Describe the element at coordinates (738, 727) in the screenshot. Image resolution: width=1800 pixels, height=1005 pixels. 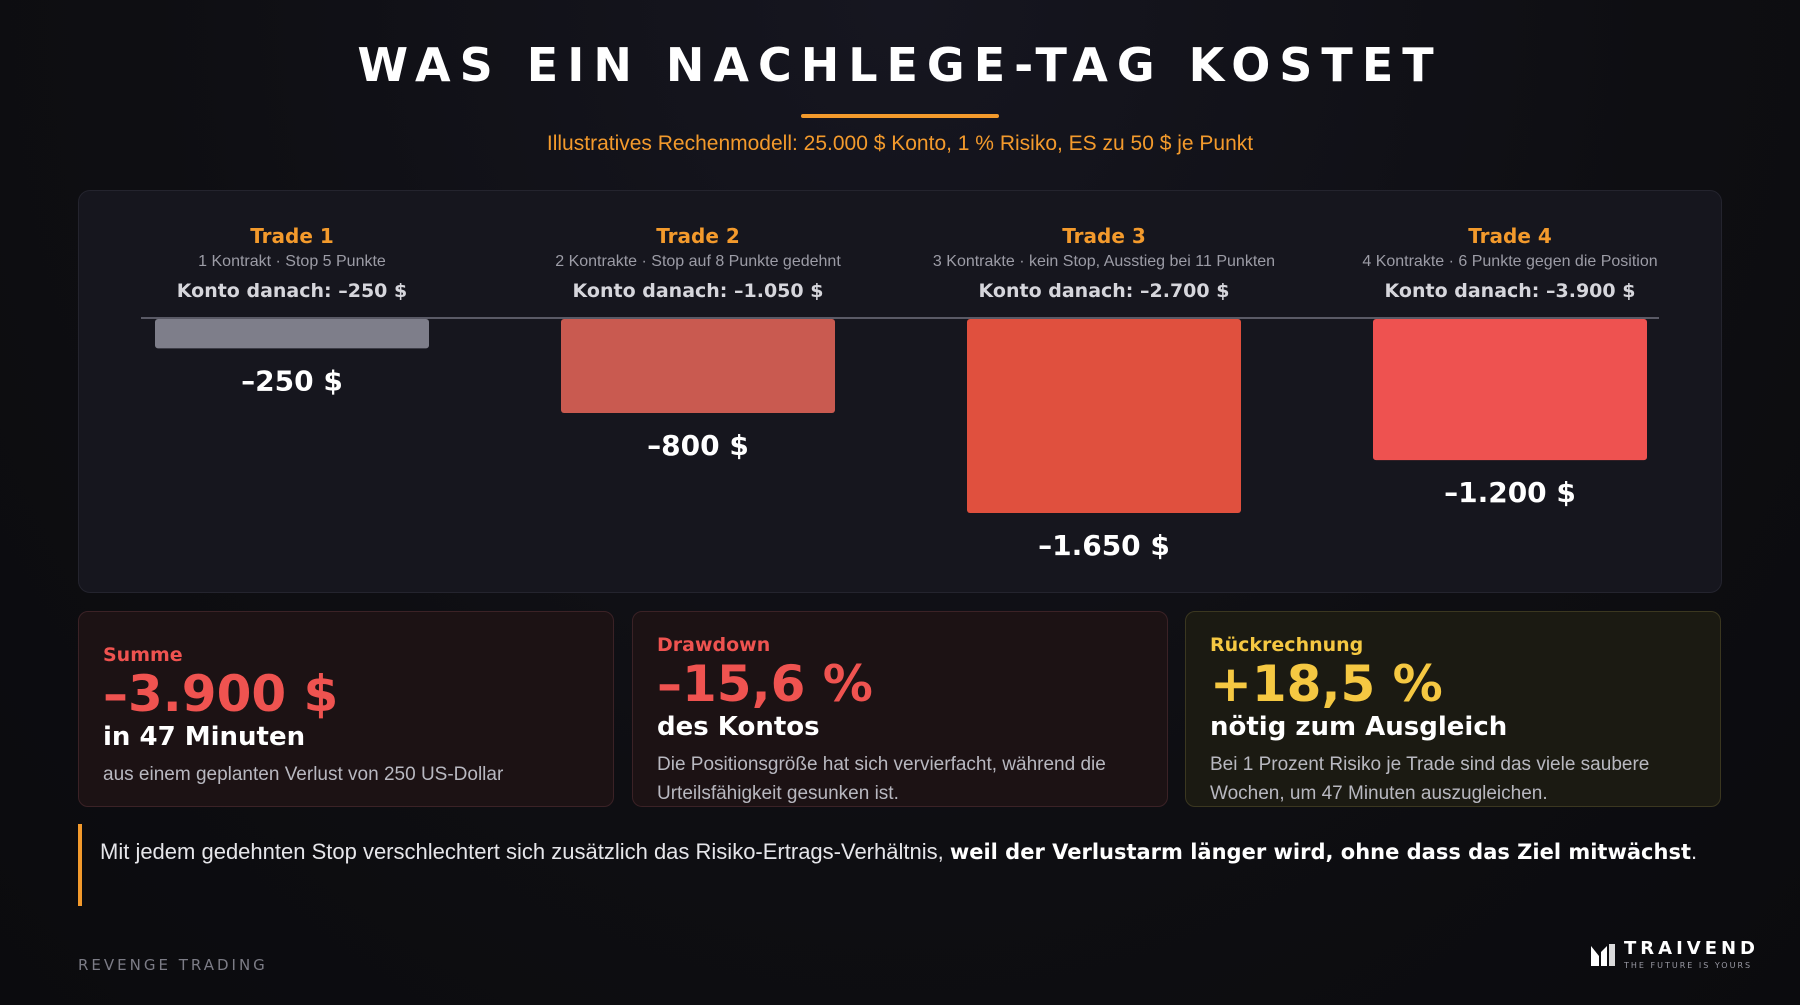
I see `card-subtitle: des Kontos` at that location.